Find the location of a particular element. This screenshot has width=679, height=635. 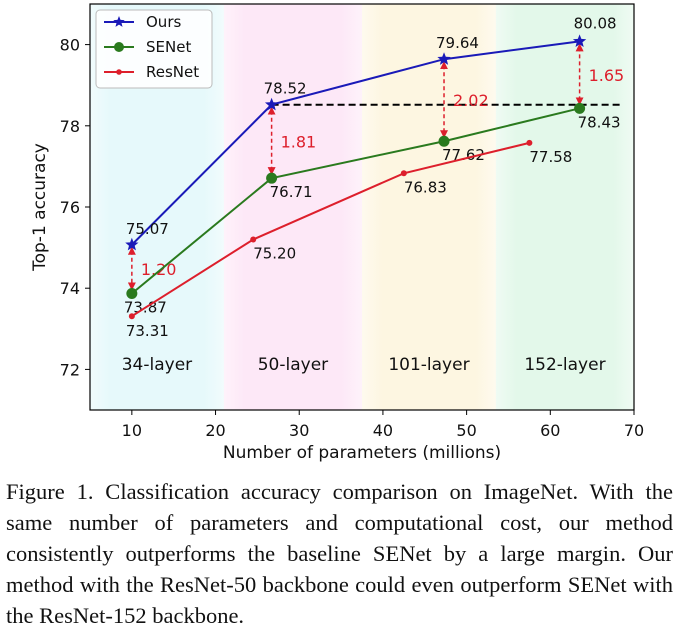

data-label-Ours: 79.64 is located at coordinates (457, 43).